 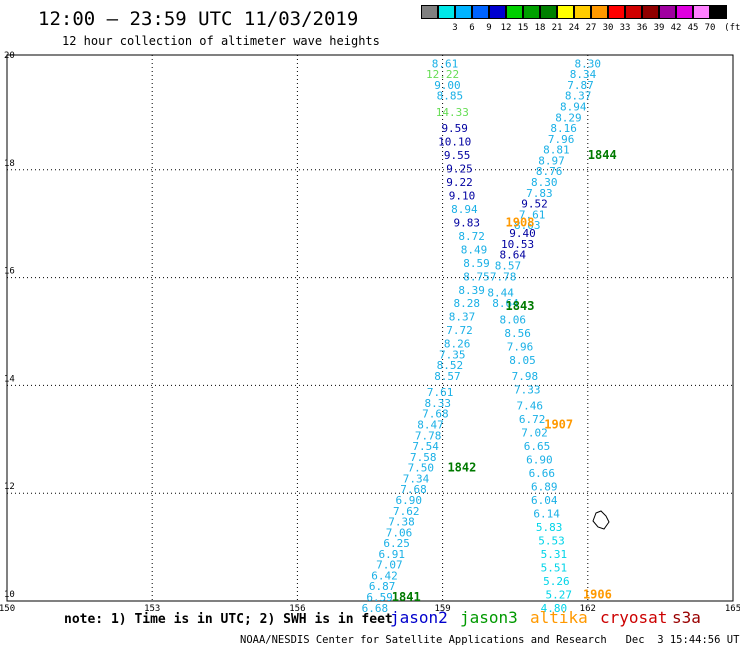 What do you see at coordinates (559, 594) in the screenshot?
I see `wave-height-value: 5.27` at bounding box center [559, 594].